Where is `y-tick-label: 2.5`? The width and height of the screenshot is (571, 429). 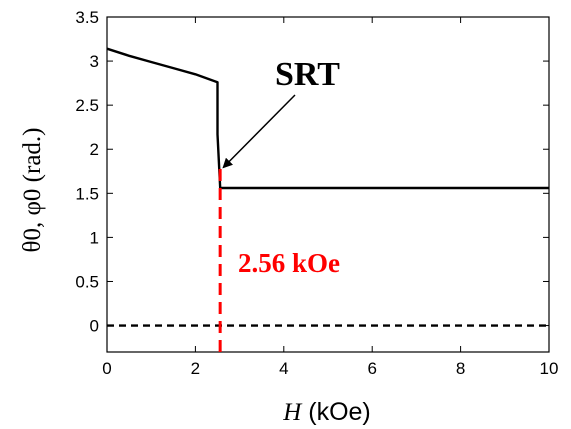
y-tick-label: 2.5 is located at coordinates (87, 105).